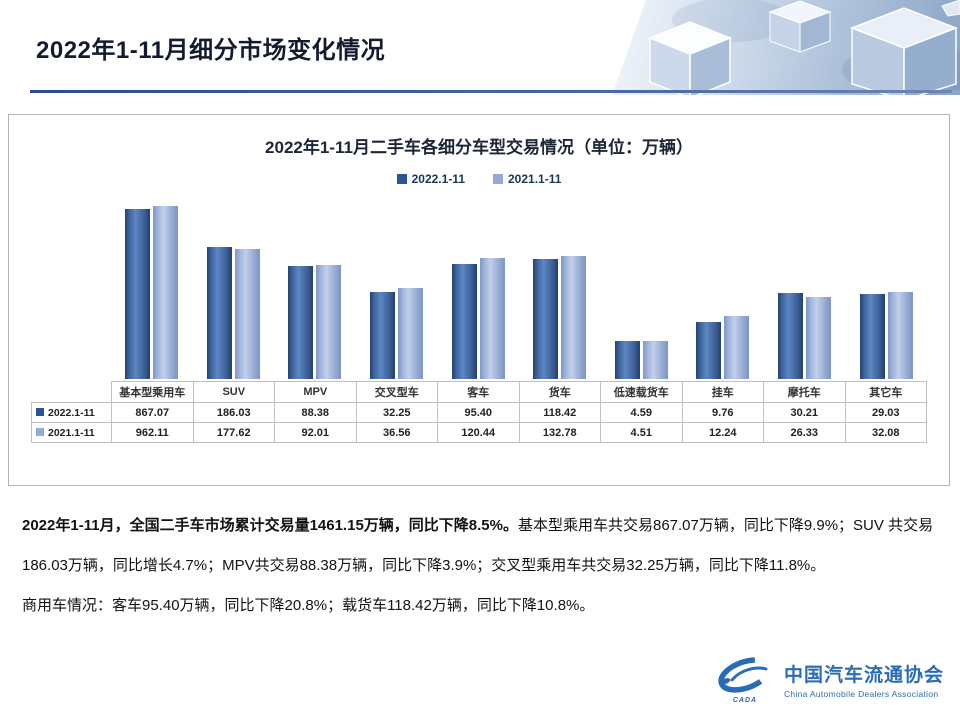 Image resolution: width=960 pixels, height=720 pixels. What do you see at coordinates (166, 292) in the screenshot?
I see `bar-series1-cat0` at bounding box center [166, 292].